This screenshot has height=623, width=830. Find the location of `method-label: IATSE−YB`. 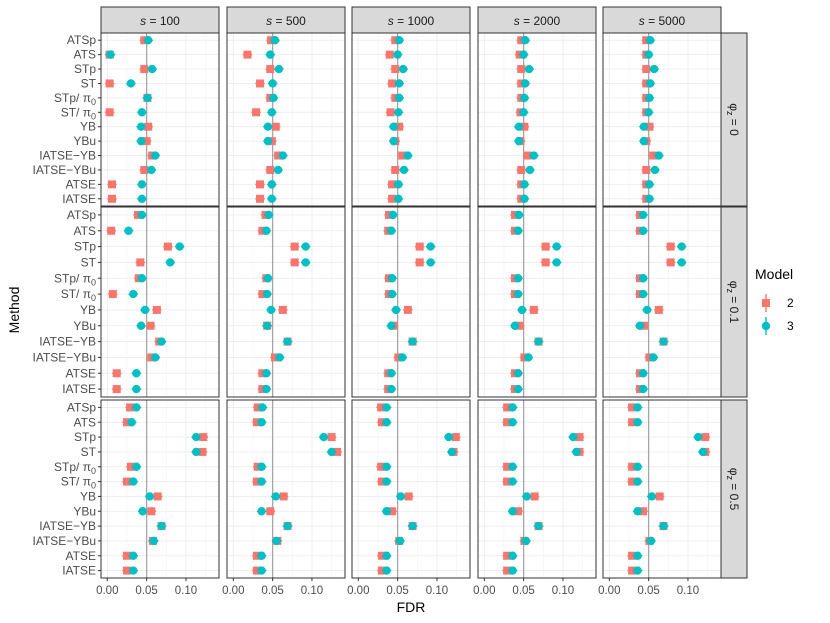

method-label: IATSE−YB is located at coordinates (67, 526).